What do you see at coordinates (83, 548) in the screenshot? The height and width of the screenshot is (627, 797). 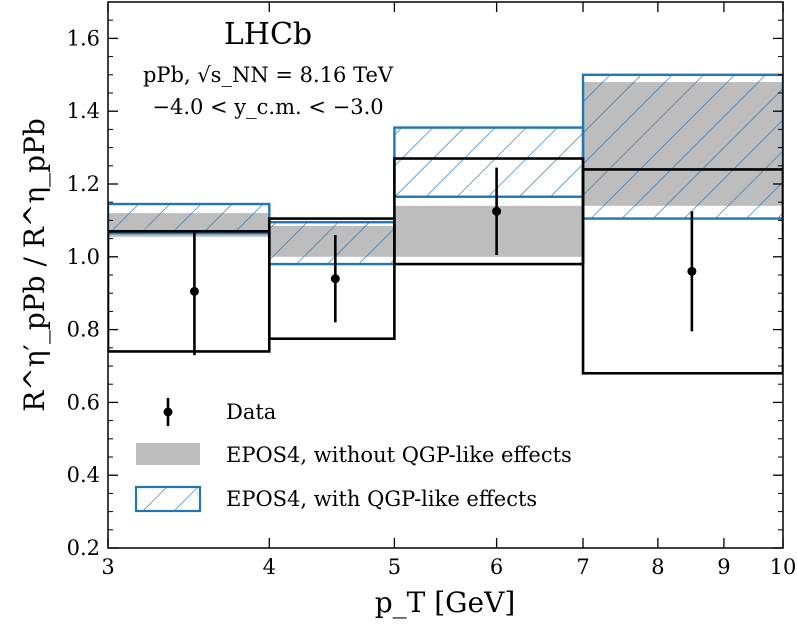 I see `y-tick-label-0: 0.2` at bounding box center [83, 548].